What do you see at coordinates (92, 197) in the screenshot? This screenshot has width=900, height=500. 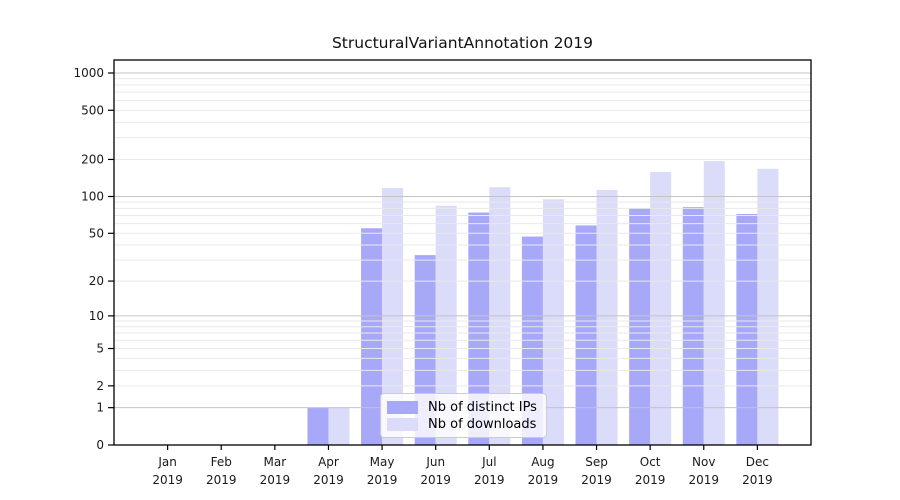 I see `y-tick-label: 100` at bounding box center [92, 197].